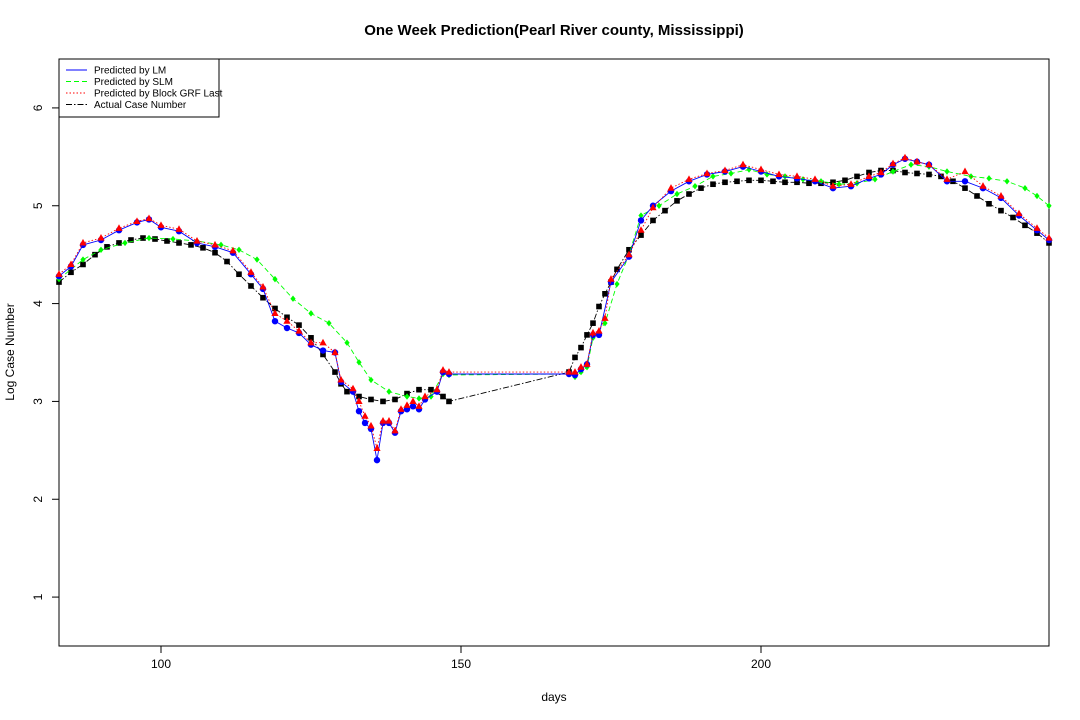  What do you see at coordinates (461, 658) in the screenshot?
I see `x-axis: 100 150 200` at bounding box center [461, 658].